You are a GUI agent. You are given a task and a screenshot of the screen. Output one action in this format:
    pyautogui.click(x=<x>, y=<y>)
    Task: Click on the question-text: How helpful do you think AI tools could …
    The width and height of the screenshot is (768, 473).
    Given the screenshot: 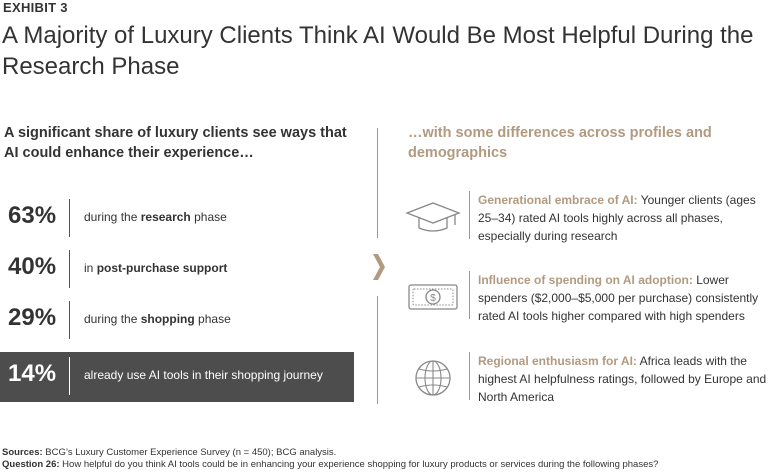 What is the action you would take?
    pyautogui.click(x=359, y=464)
    